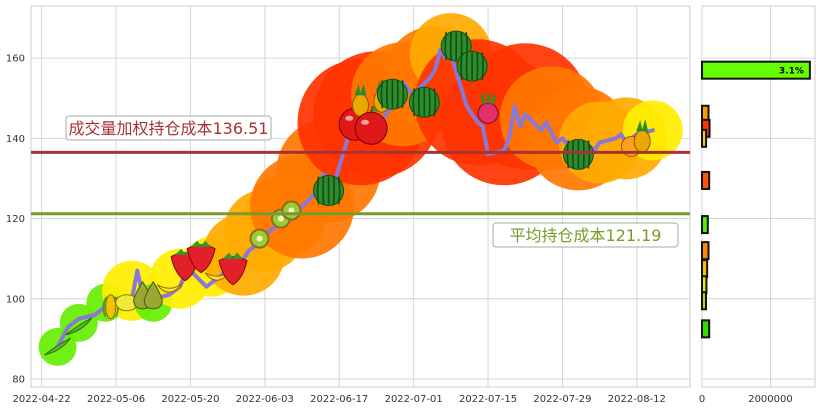 The height and width of the screenshot is (410, 819). I want to click on cost-label: 平均持仓成本121.19, so click(586, 235).